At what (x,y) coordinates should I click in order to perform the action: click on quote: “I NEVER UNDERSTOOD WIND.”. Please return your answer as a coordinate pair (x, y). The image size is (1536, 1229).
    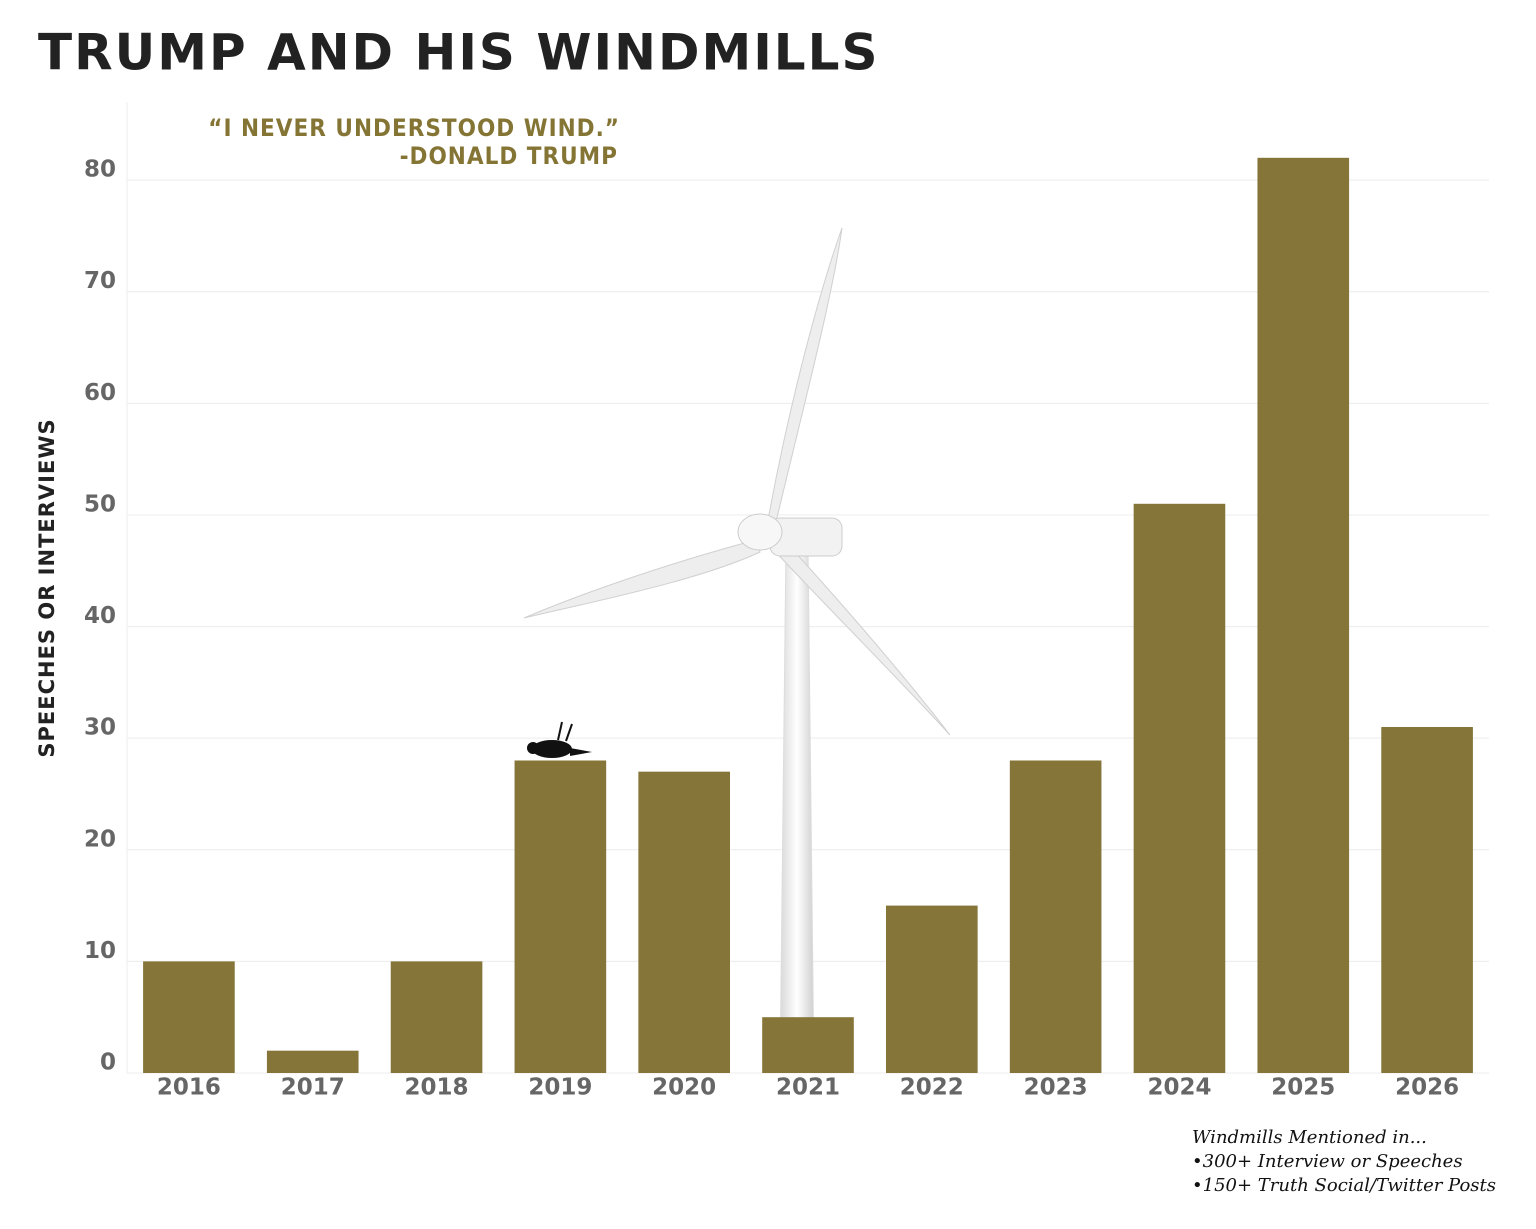
    Looking at the image, I should click on (414, 128).